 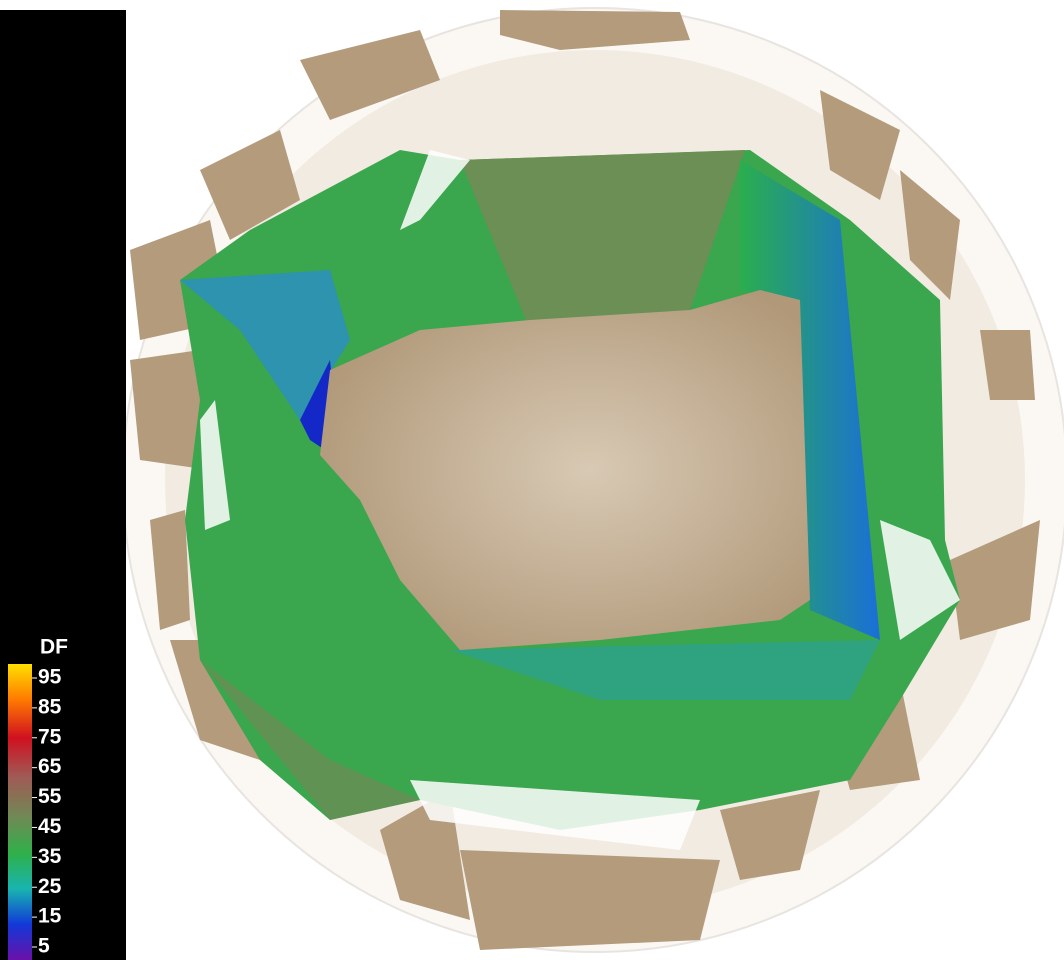 What do you see at coordinates (50, 886) in the screenshot?
I see `legend-tick-label: 25` at bounding box center [50, 886].